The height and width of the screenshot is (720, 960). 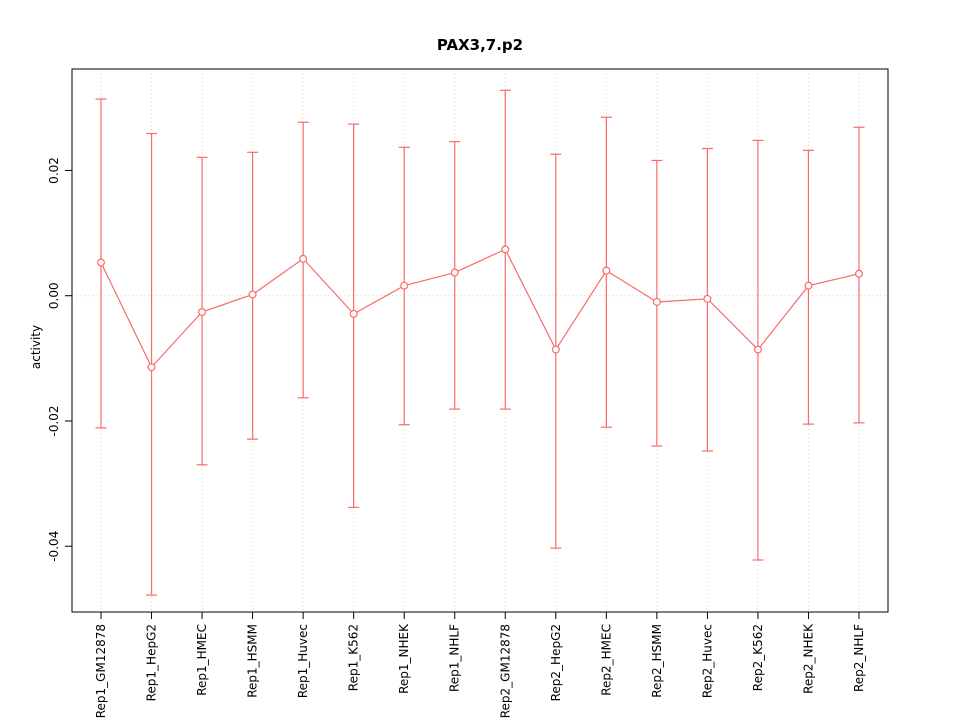 What do you see at coordinates (556, 662) in the screenshot?
I see `x-tick-label: Rep2_HepG2` at bounding box center [556, 662].